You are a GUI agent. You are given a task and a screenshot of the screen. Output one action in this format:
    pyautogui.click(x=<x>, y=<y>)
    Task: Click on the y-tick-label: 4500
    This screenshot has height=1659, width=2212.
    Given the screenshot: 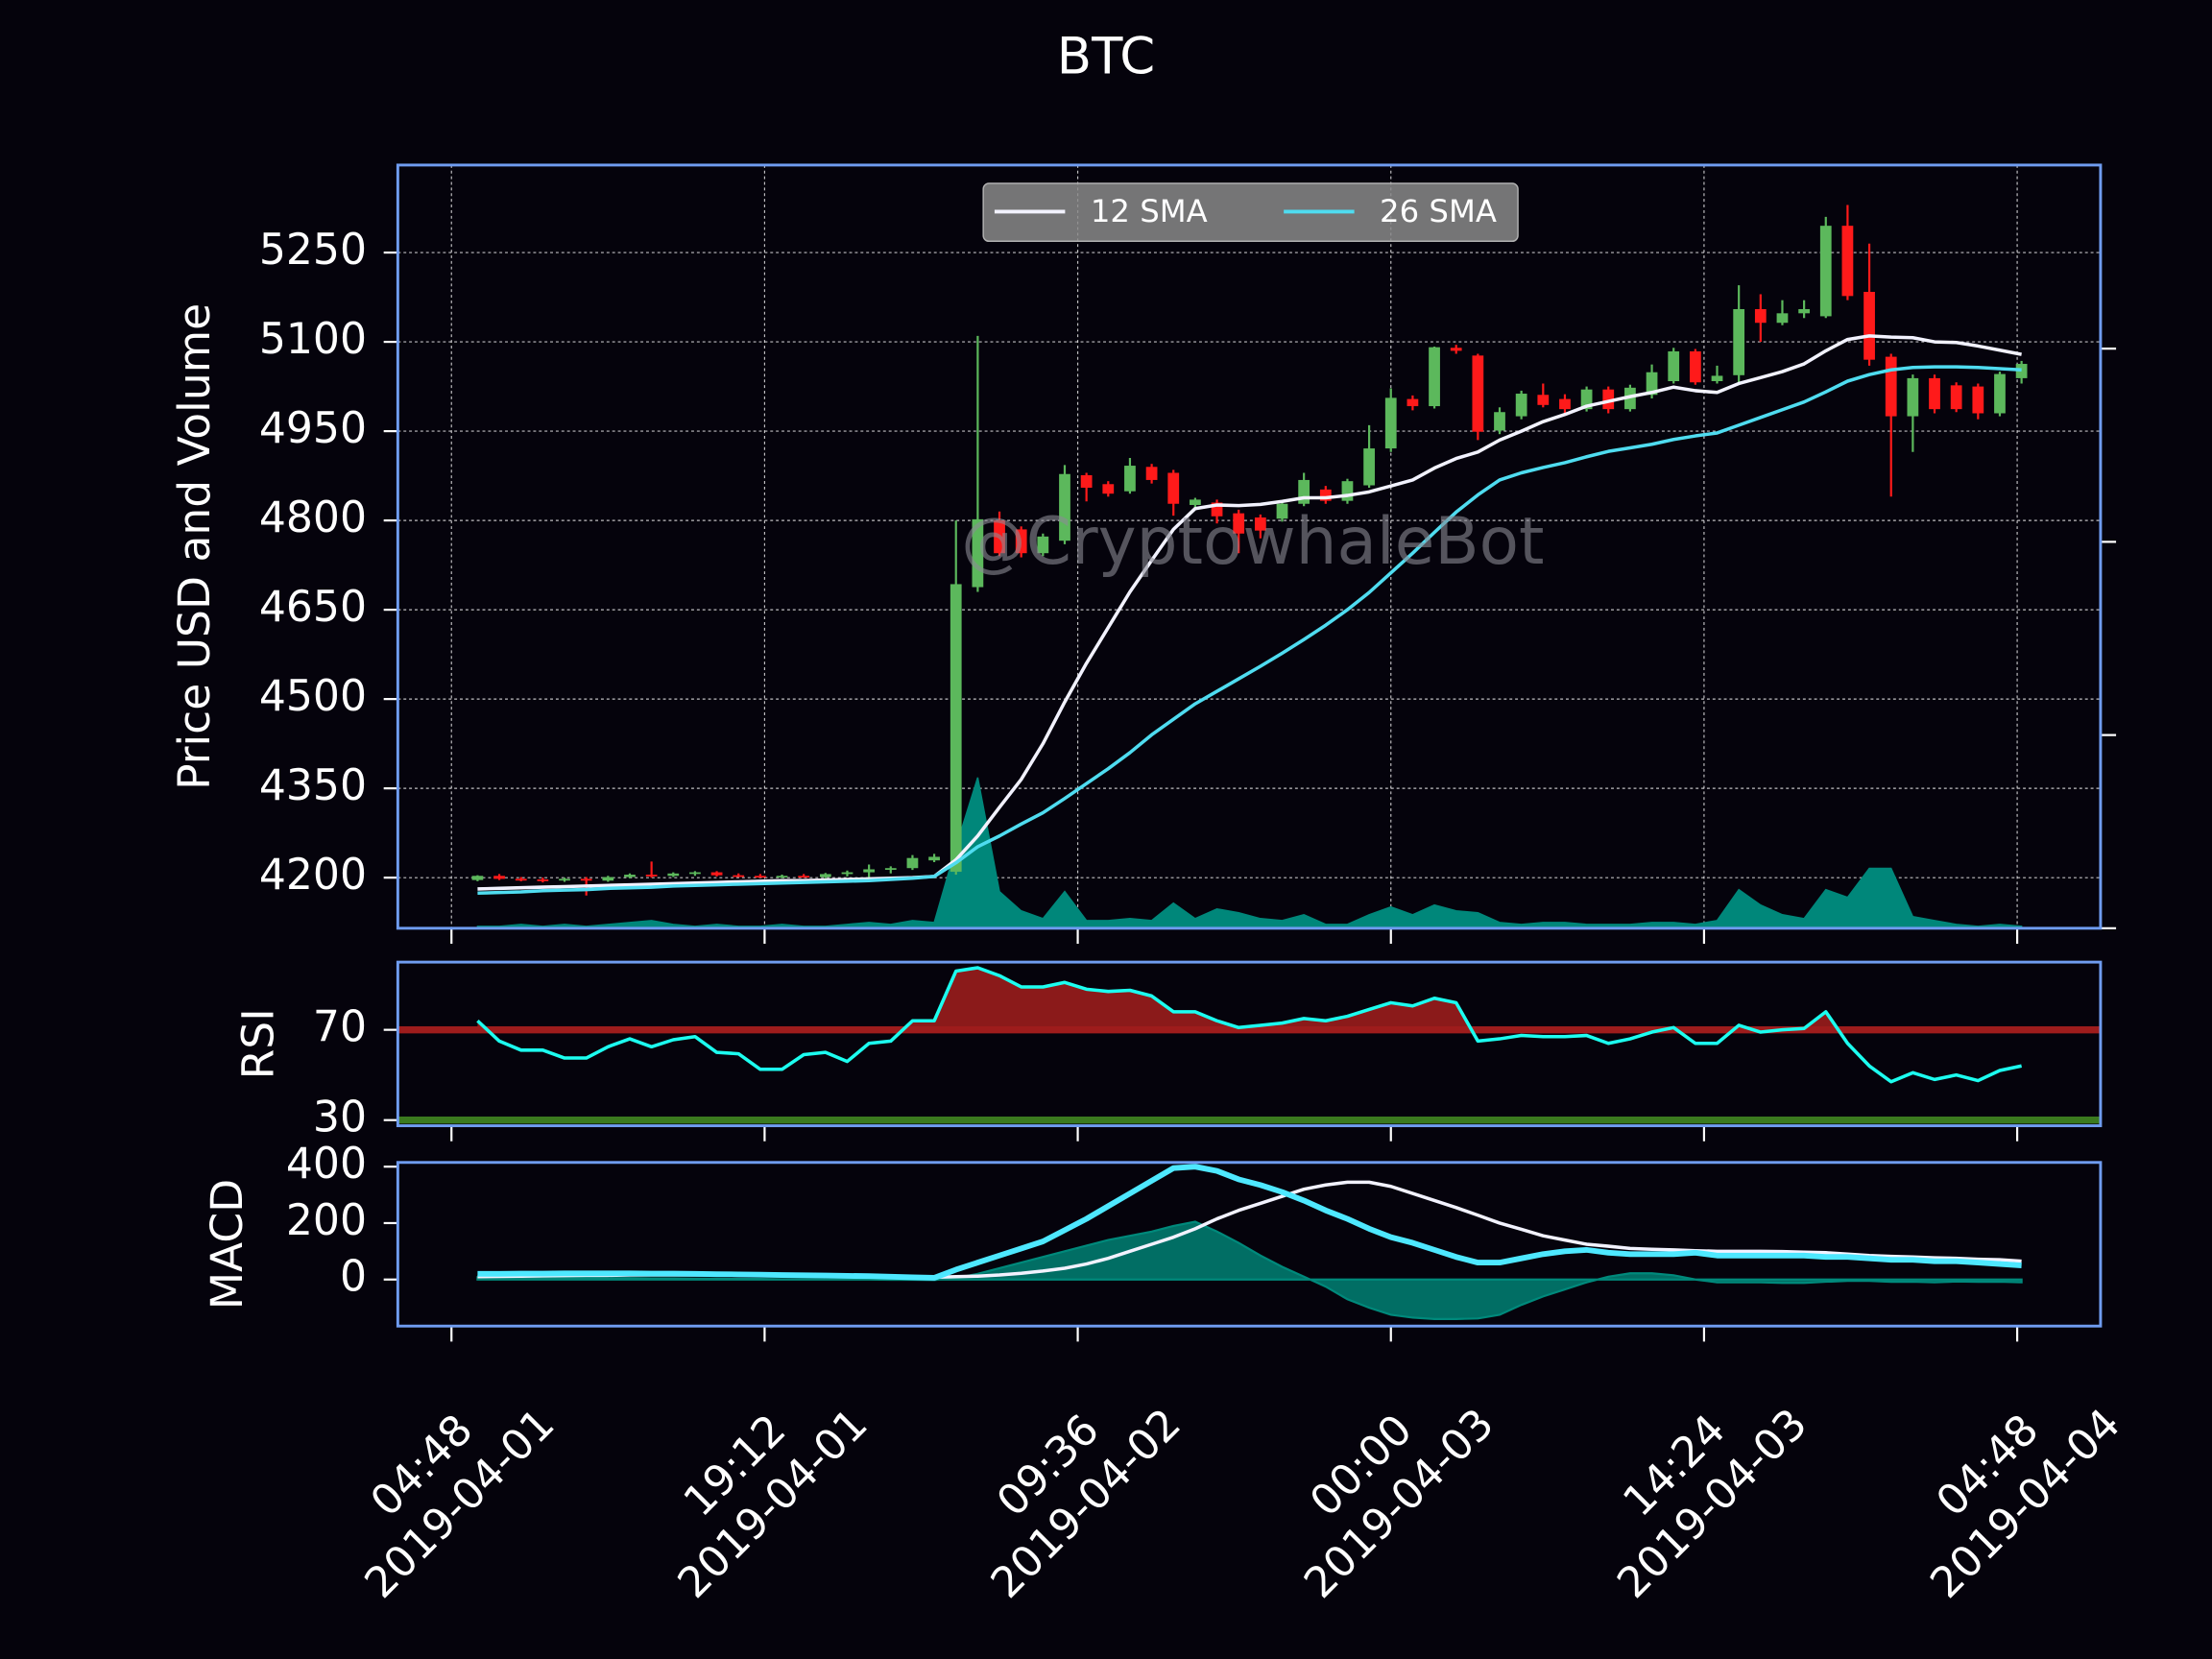 What is the action you would take?
    pyautogui.click(x=313, y=696)
    